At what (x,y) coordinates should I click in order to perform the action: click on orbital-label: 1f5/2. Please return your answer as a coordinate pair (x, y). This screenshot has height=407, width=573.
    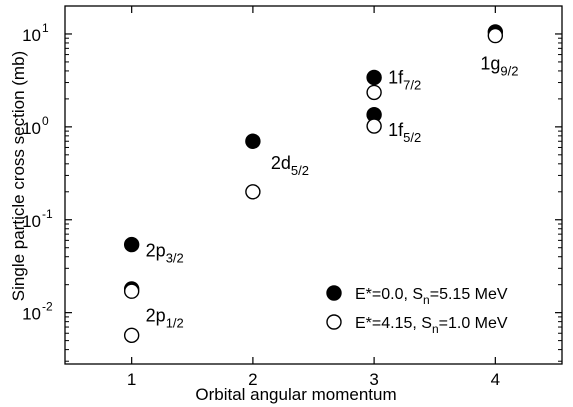
    Looking at the image, I should click on (404, 132).